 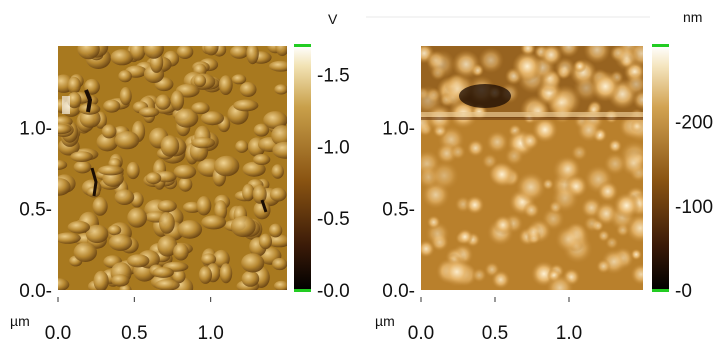 I want to click on colorbar-tick-label: -0, so click(x=683, y=291).